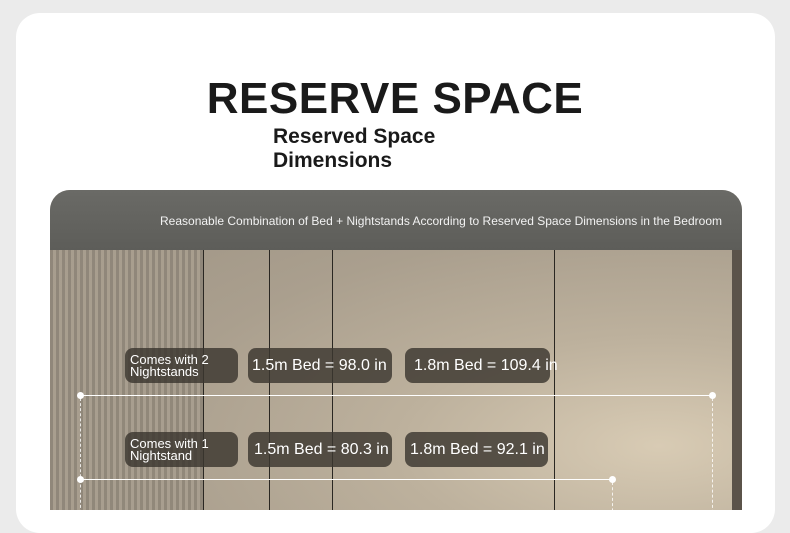 The width and height of the screenshot is (790, 533). What do you see at coordinates (395, 98) in the screenshot?
I see `page-title: RESERVE SPACE` at bounding box center [395, 98].